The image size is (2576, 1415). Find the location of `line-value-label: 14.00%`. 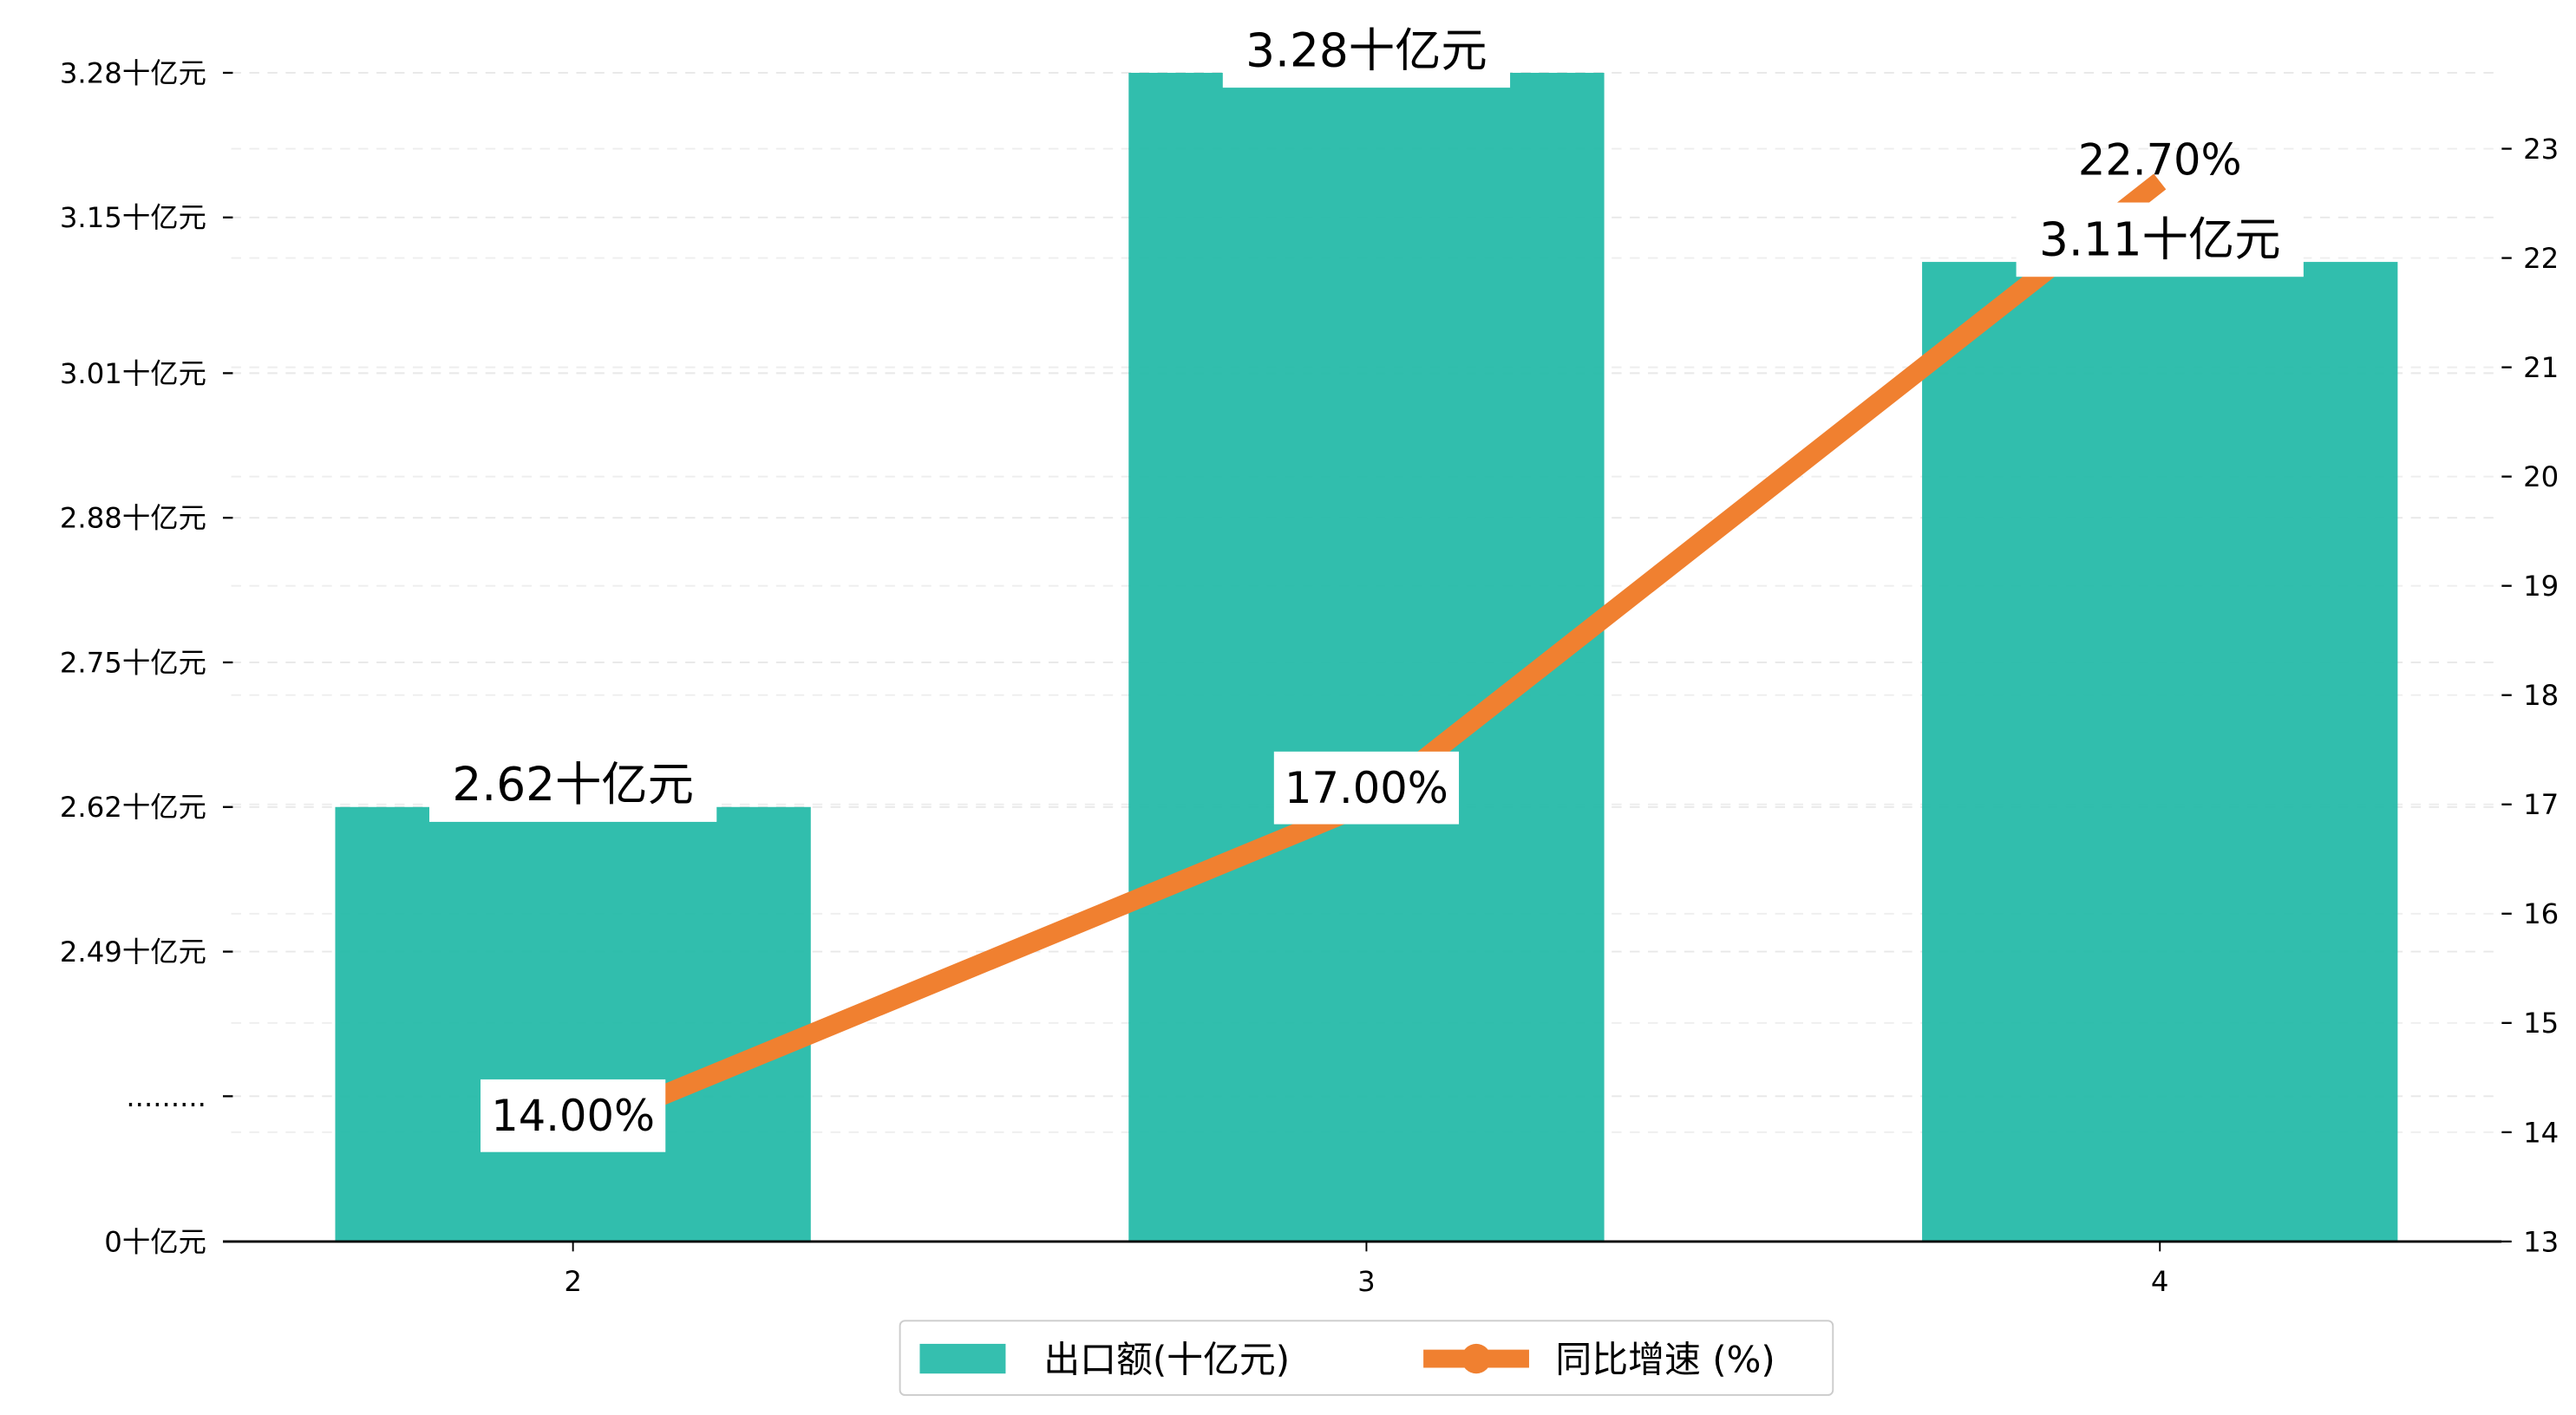

line-value-label: 14.00% is located at coordinates (573, 1116).